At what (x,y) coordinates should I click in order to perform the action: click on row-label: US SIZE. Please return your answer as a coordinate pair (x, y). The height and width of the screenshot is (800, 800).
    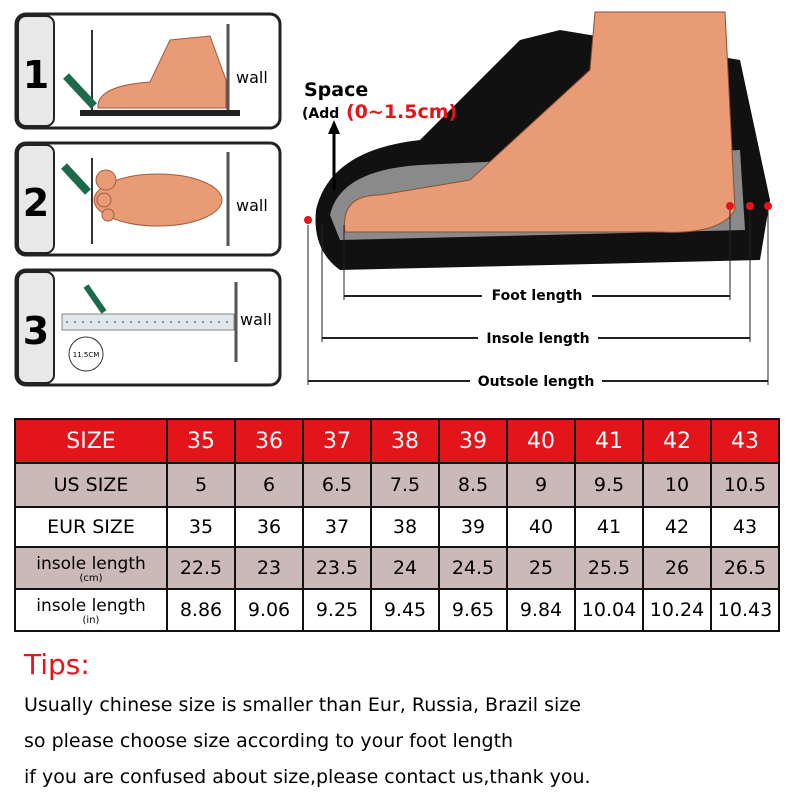
    Looking at the image, I should click on (91, 485).